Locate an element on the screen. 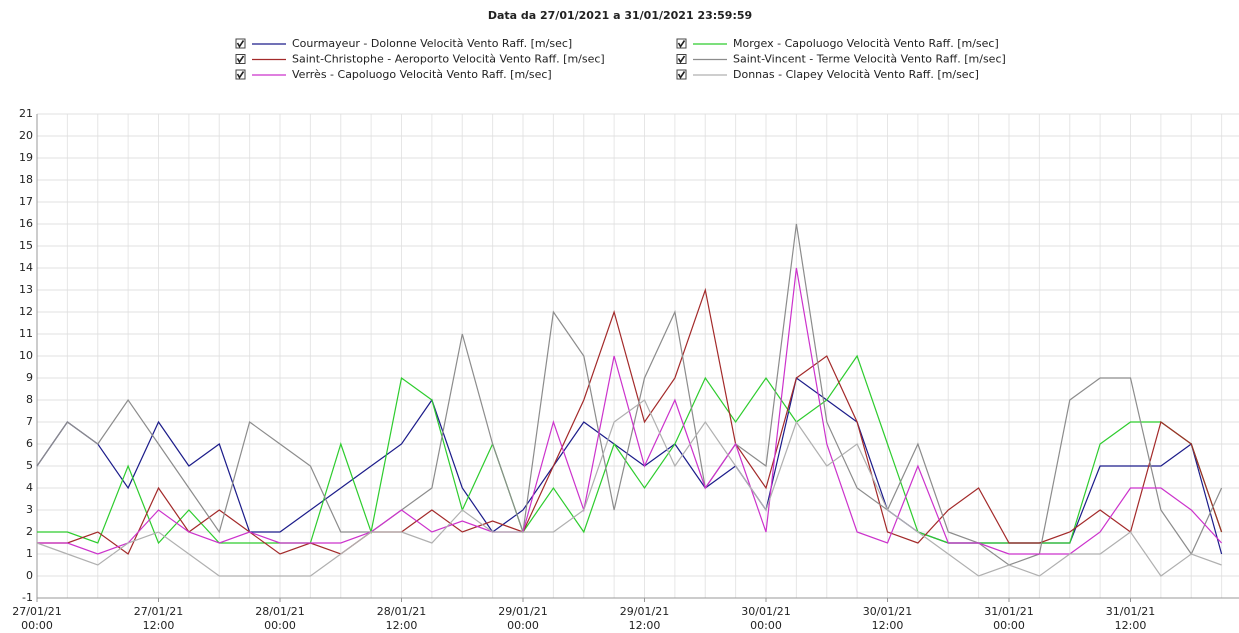 The width and height of the screenshot is (1239, 633). x-tick-label: 30/01/21 12:00 is located at coordinates (887, 618).